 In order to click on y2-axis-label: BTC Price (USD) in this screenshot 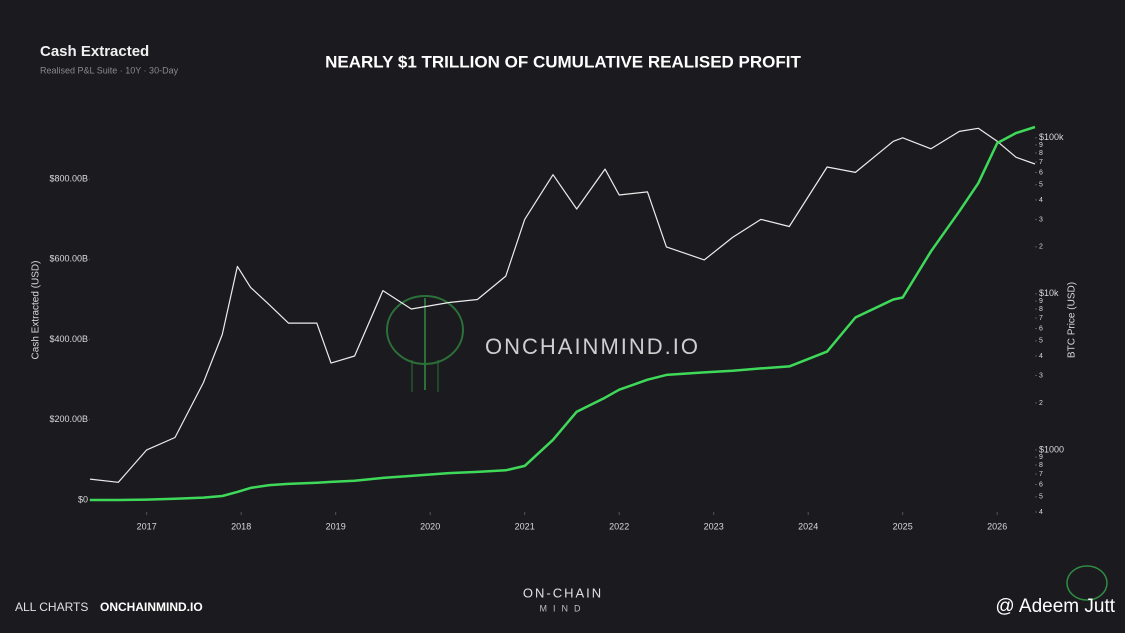, I will do `click(1072, 320)`.